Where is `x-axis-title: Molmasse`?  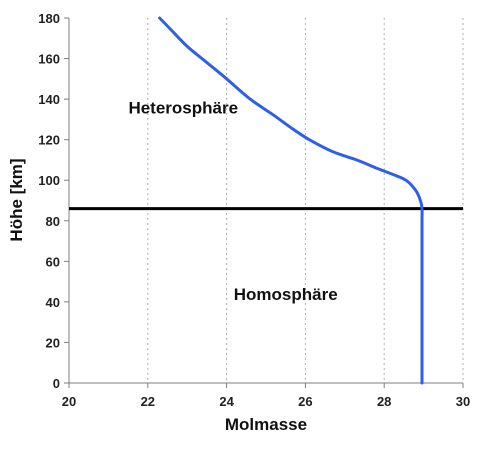 x-axis-title: Molmasse is located at coordinates (266, 424).